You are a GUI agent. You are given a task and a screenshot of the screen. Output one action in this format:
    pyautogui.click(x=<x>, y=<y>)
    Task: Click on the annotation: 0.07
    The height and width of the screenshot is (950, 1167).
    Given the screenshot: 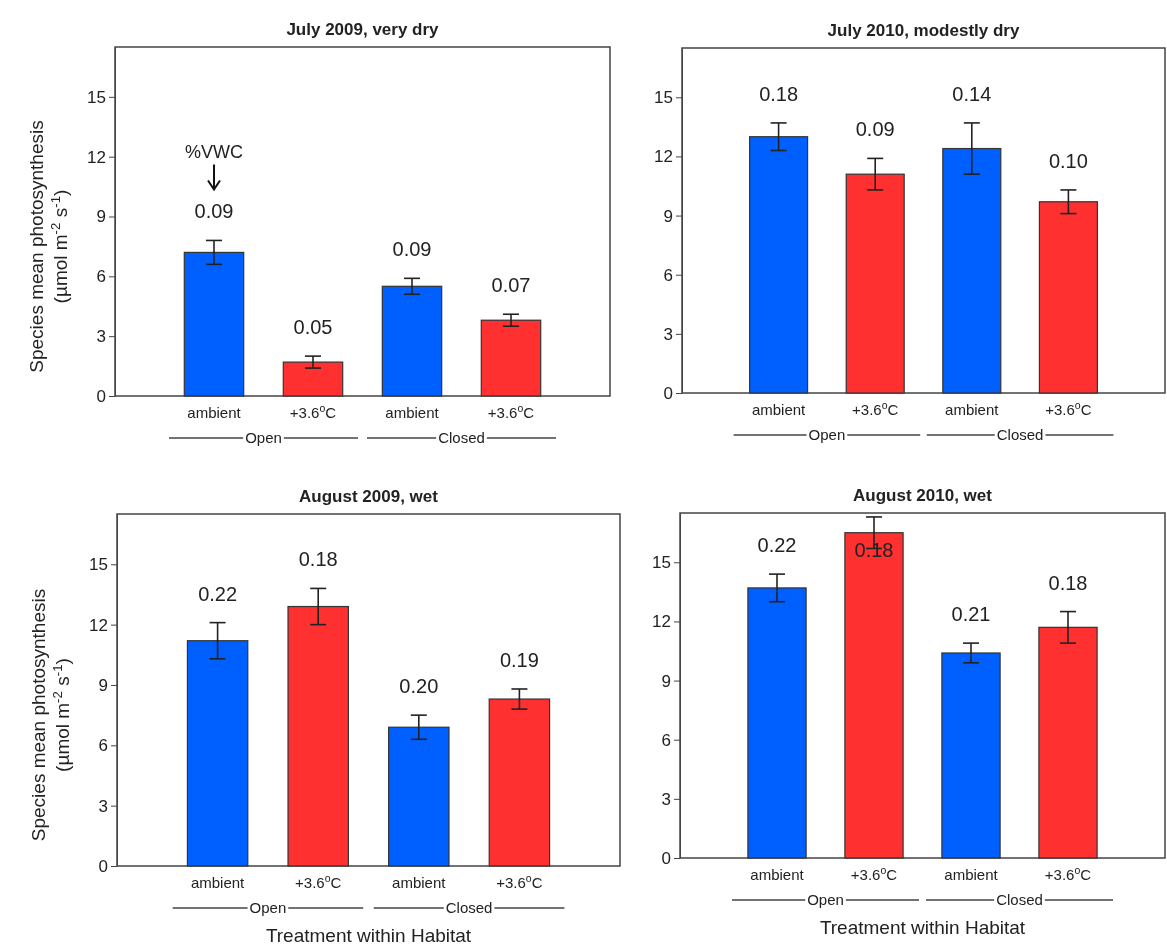 What is the action you would take?
    pyautogui.click(x=511, y=285)
    